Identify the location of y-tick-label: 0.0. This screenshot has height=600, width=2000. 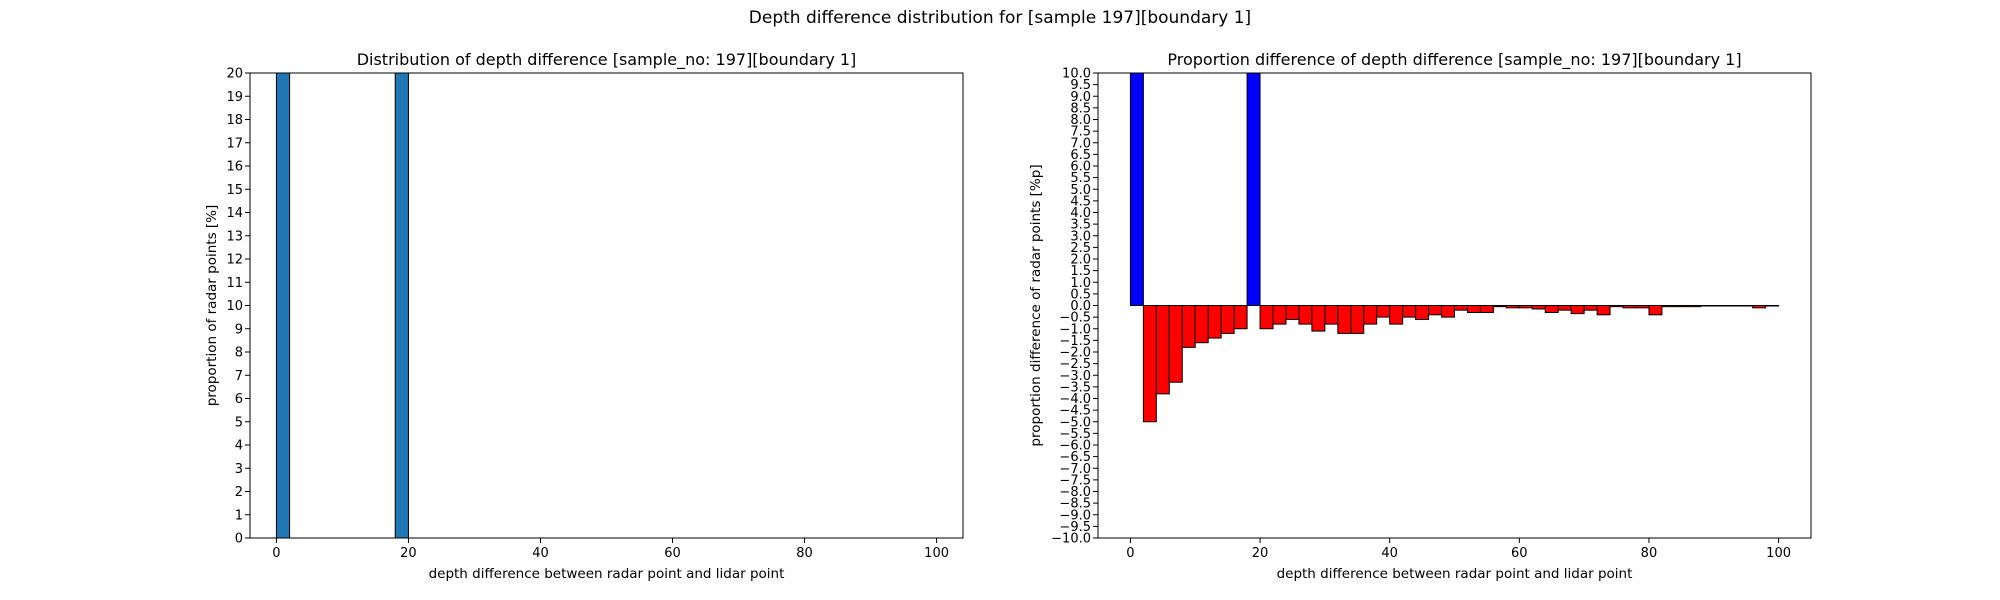
(1080, 306).